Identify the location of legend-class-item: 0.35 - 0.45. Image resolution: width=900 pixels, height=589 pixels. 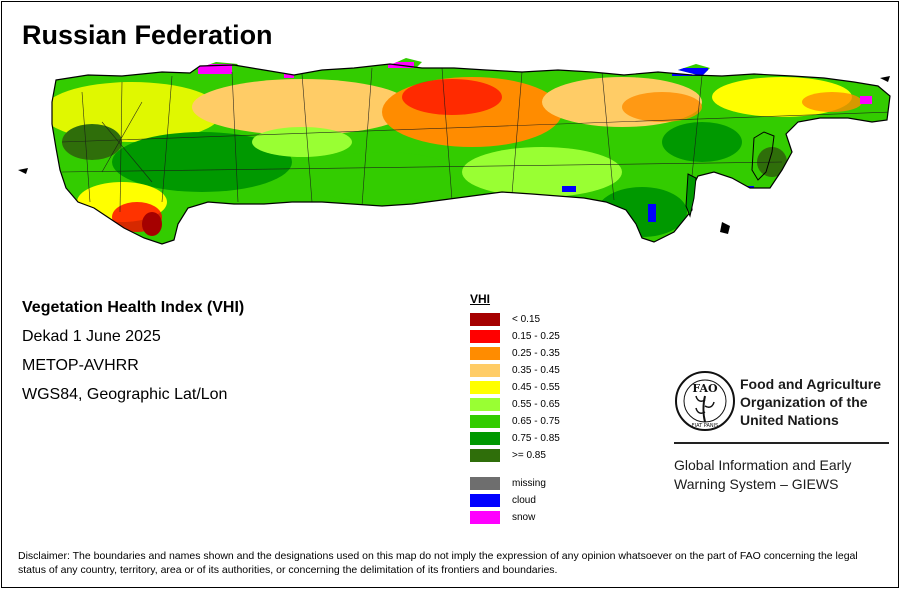
(515, 370).